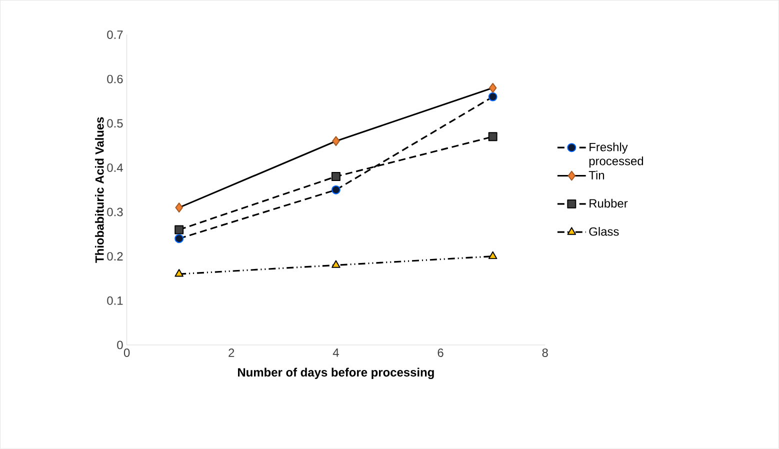 Image resolution: width=779 pixels, height=449 pixels. Describe the element at coordinates (115, 35) in the screenshot. I see `y-tick-label: 0.7` at that location.